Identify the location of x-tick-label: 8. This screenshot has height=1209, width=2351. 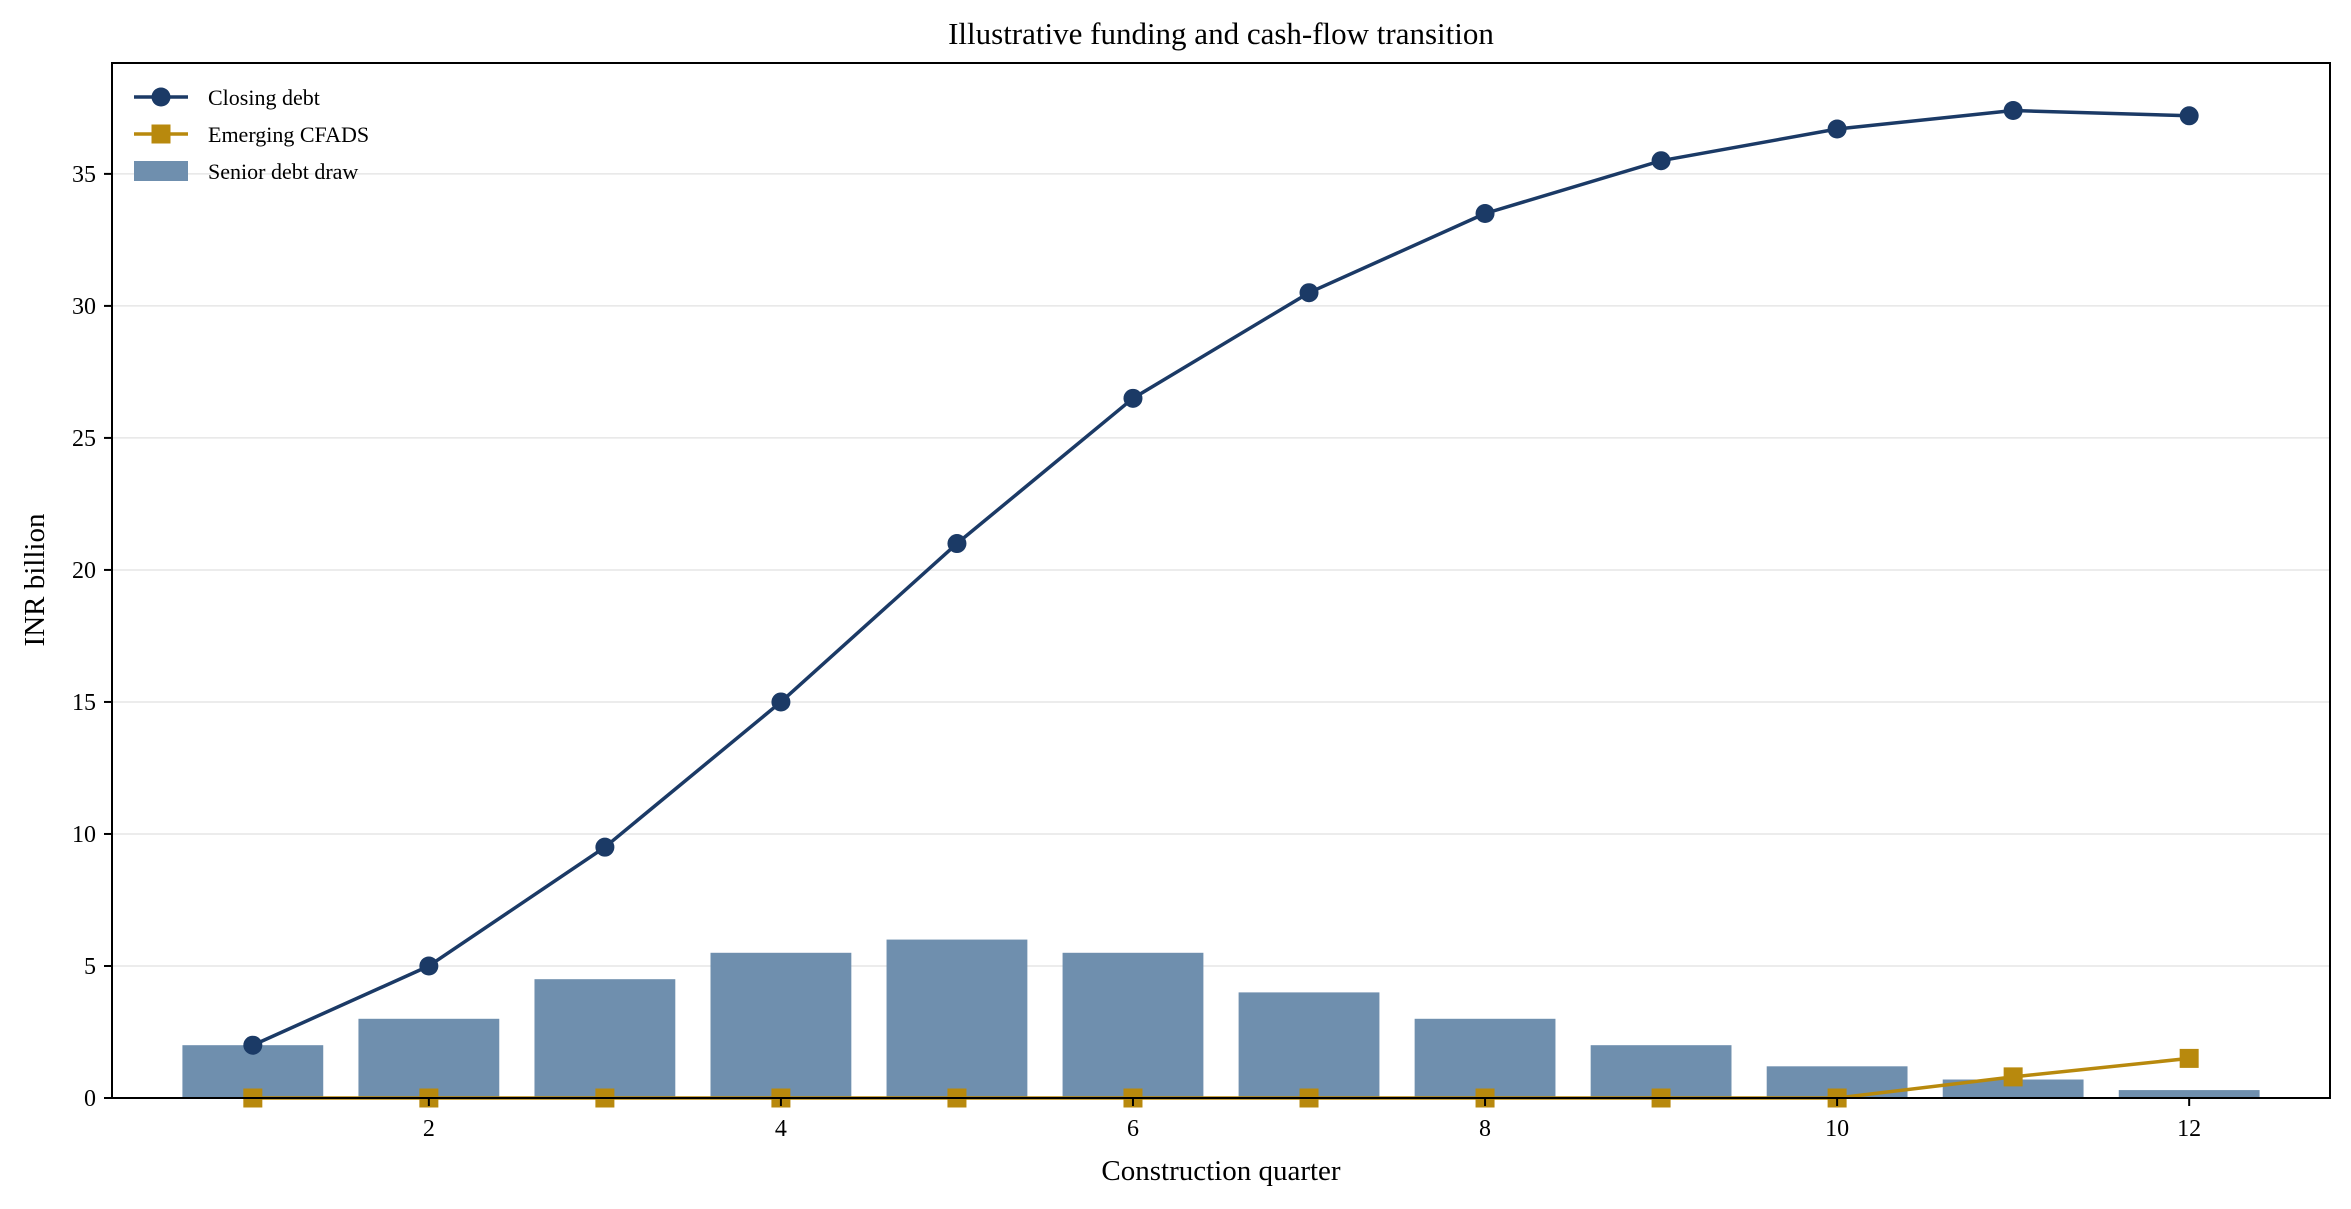
(1485, 1129).